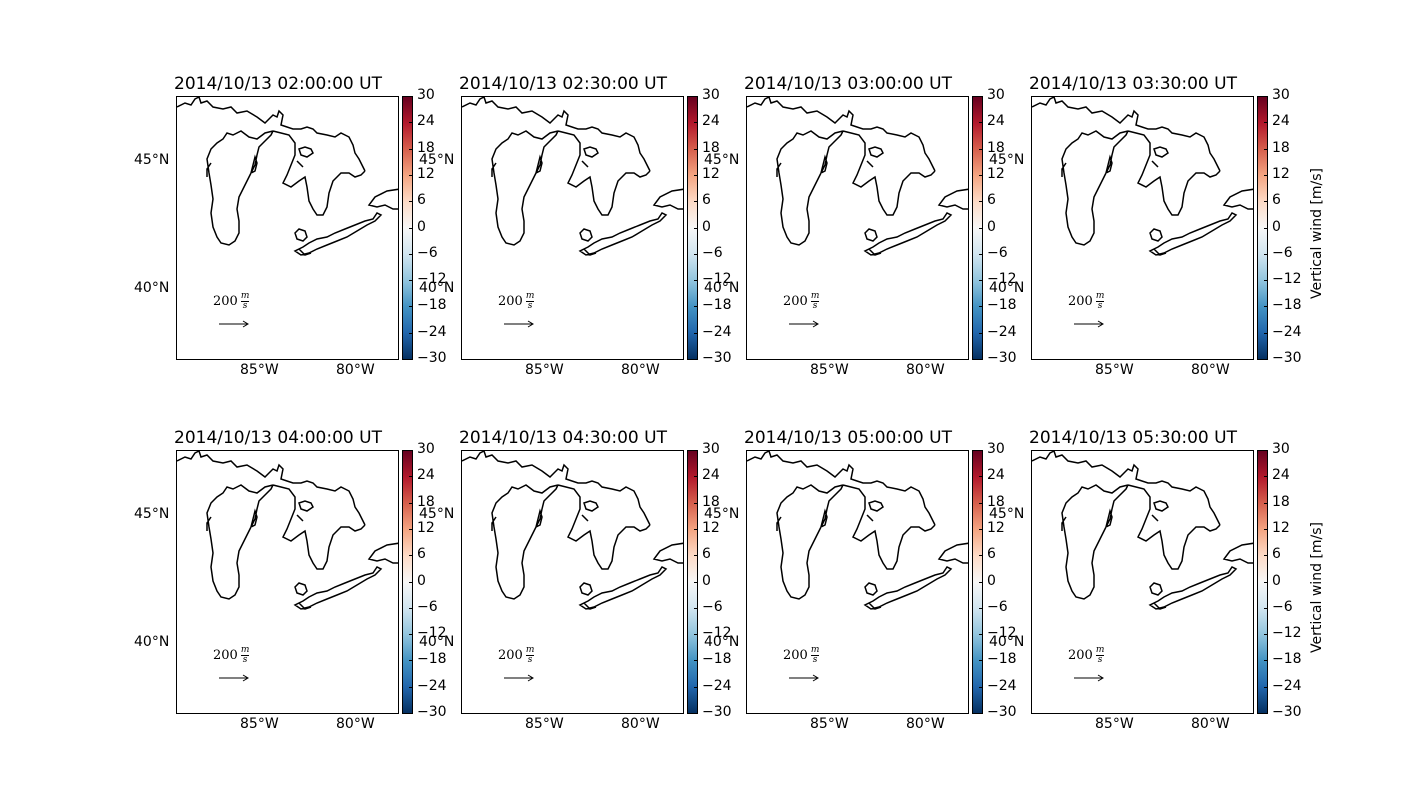 The height and width of the screenshot is (810, 1410). Describe the element at coordinates (427, 606) in the screenshot. I see `colorbar-tick-label: −6` at that location.